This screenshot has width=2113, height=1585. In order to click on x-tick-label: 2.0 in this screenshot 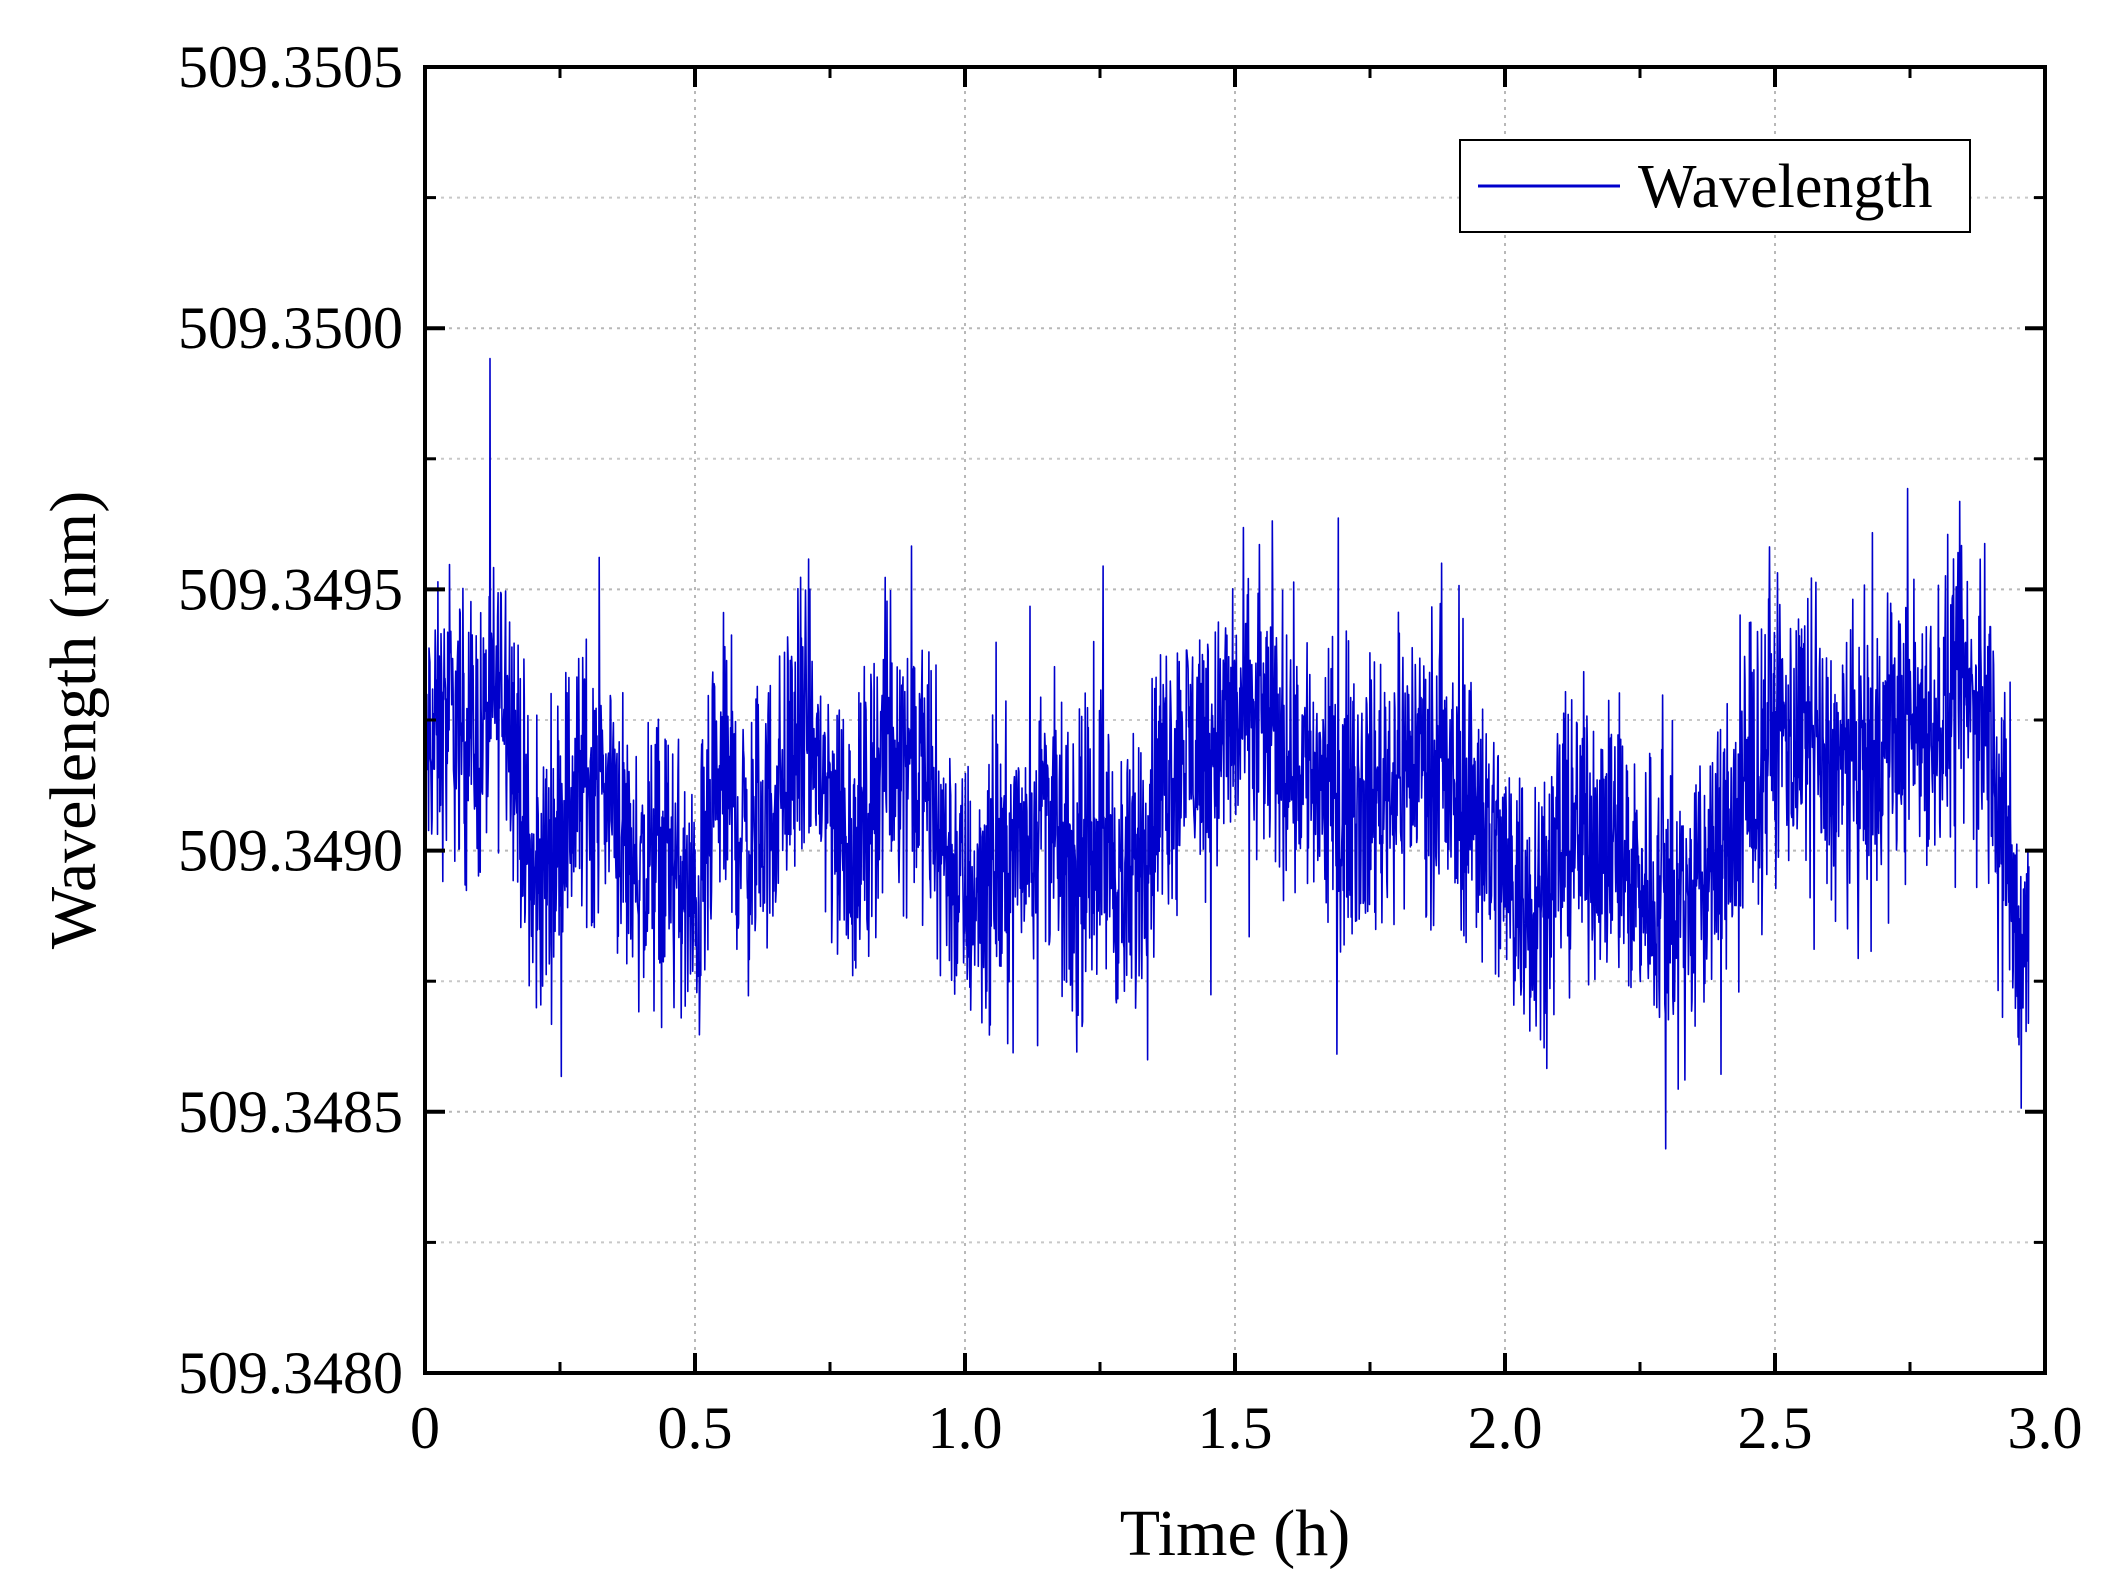, I will do `click(1505, 1428)`.